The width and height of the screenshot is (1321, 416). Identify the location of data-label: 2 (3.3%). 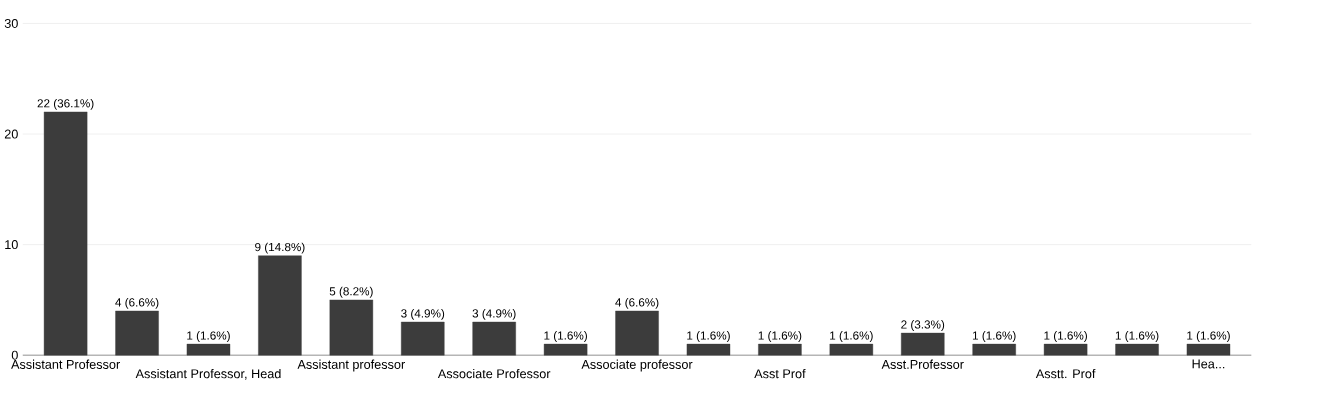
(923, 325).